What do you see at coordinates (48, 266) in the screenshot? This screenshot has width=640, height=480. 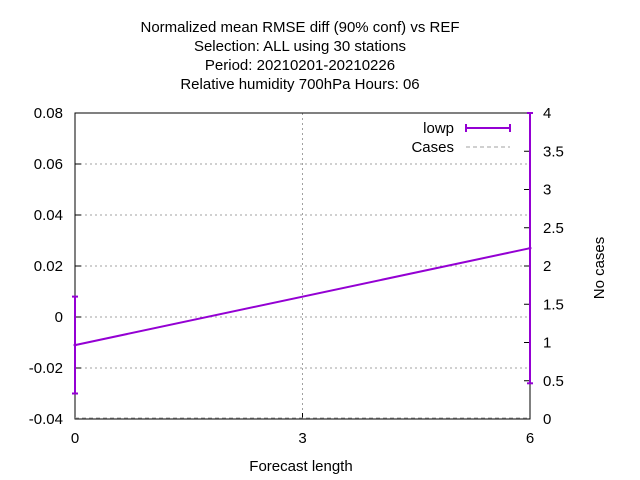 I see `y-tick-label: 0.02` at bounding box center [48, 266].